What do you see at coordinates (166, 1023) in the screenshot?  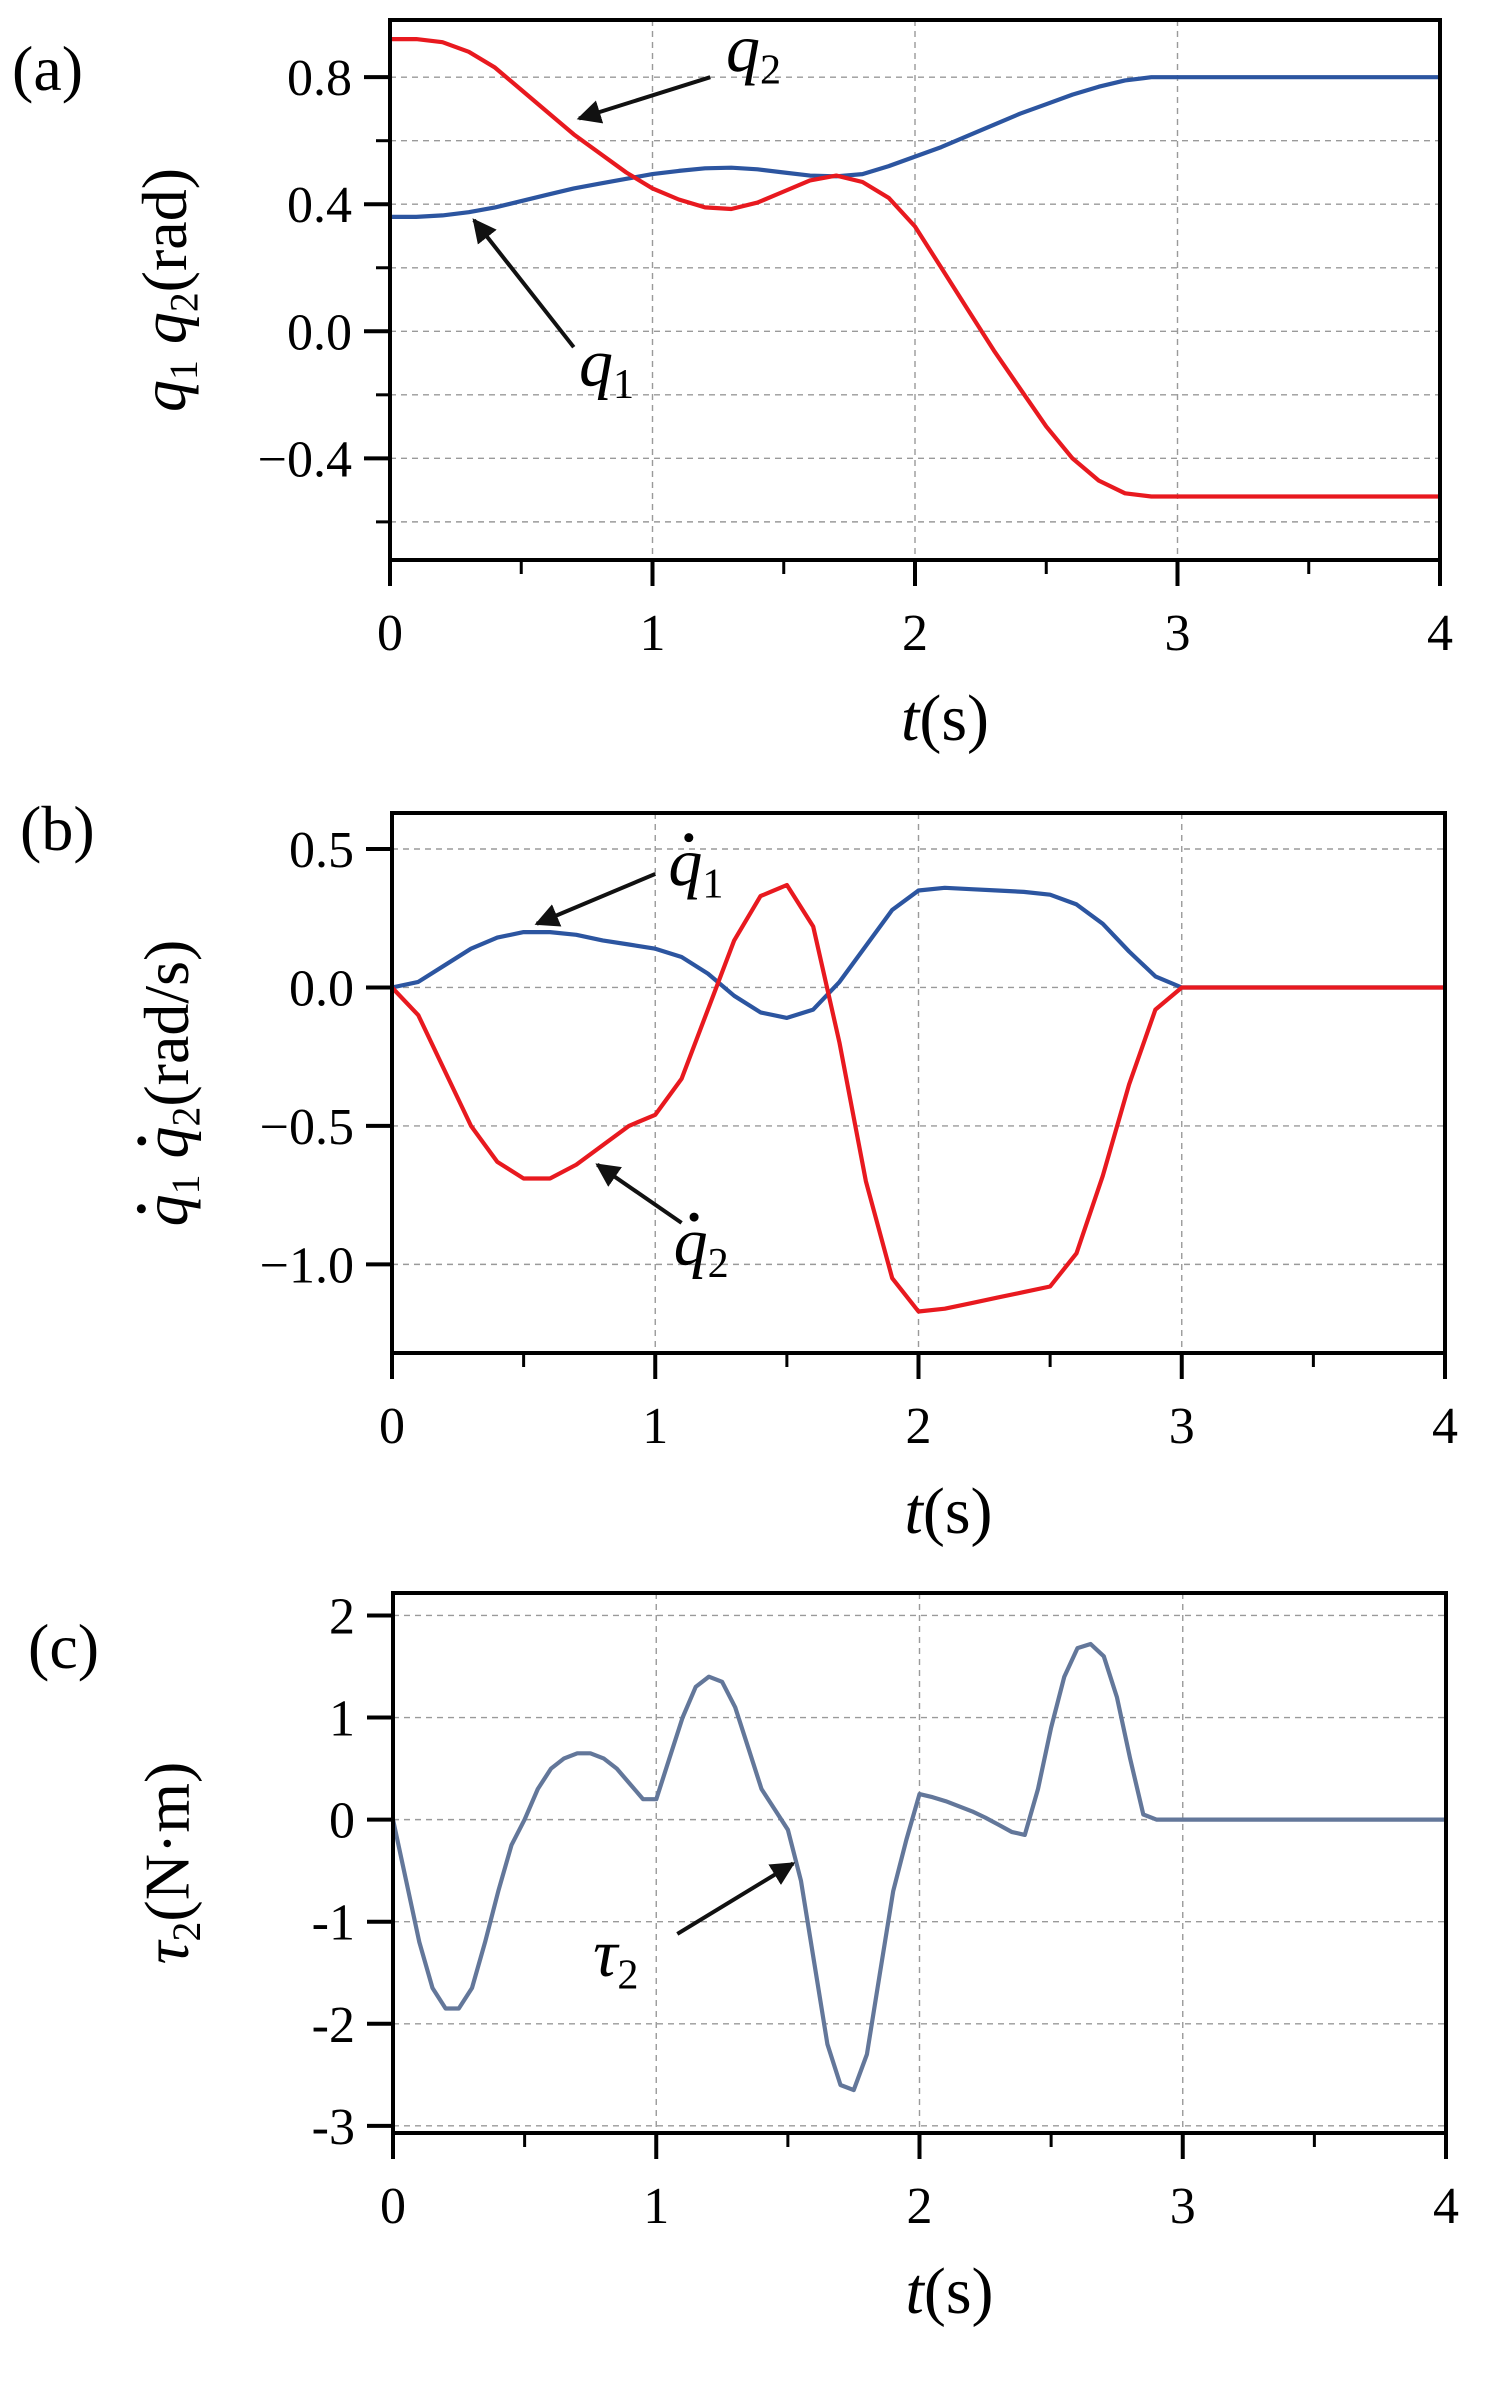 I see `y-axis-label-part: (rad/s)` at bounding box center [166, 1023].